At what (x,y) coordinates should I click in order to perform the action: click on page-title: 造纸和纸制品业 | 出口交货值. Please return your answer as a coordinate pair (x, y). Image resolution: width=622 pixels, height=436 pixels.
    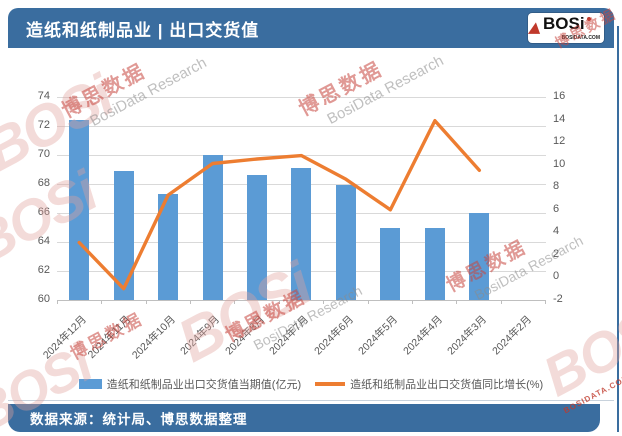
    Looking at the image, I should click on (143, 30).